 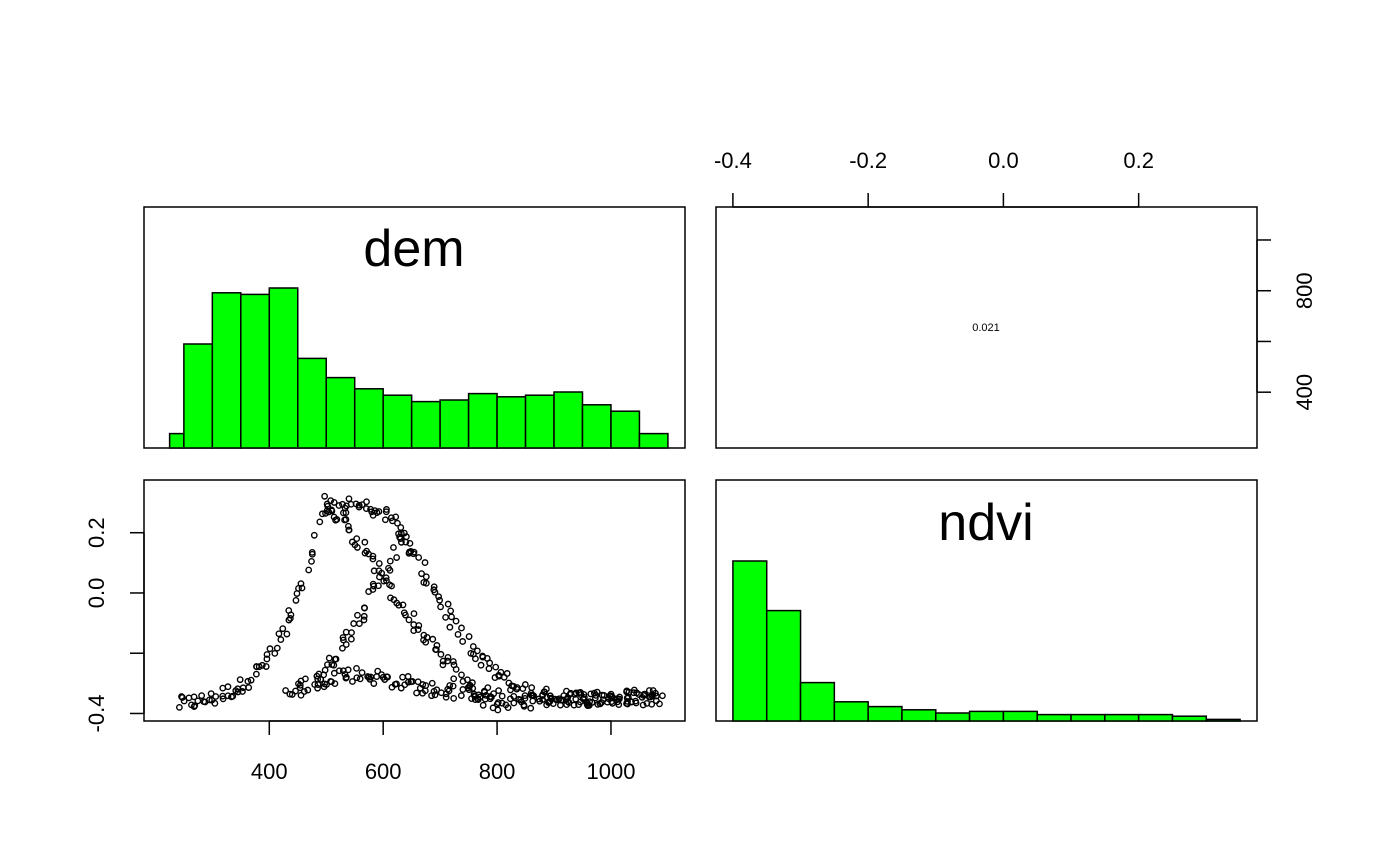 I want to click on y-tick-label-right: 400, so click(x=1304, y=392).